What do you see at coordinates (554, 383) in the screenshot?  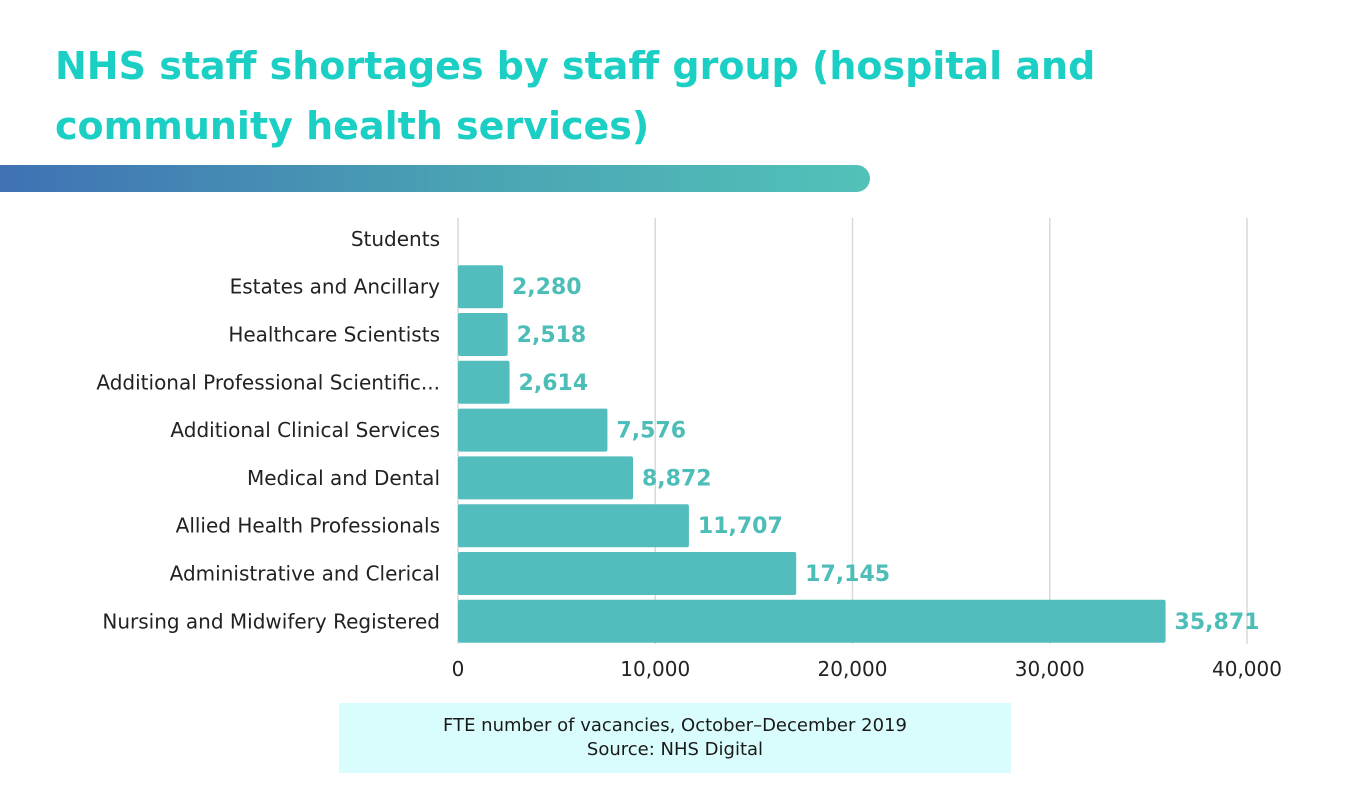 I see `value-label: 2,614` at bounding box center [554, 383].